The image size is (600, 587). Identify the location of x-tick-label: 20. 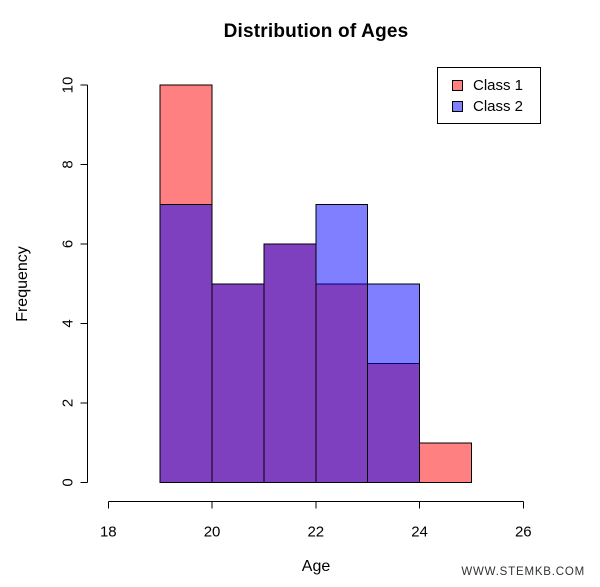
(212, 532).